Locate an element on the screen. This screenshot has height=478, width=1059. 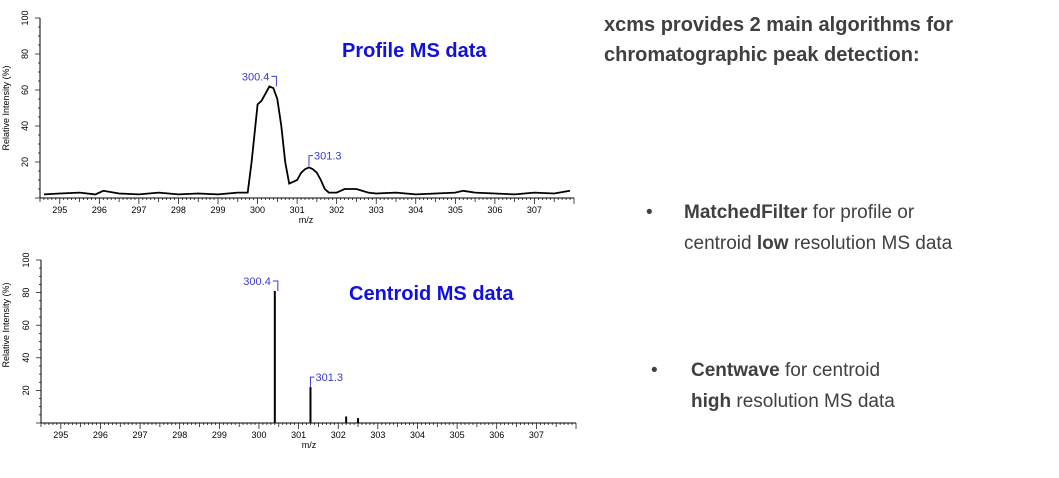
profile-x-tick-label: 307 is located at coordinates (534, 210).